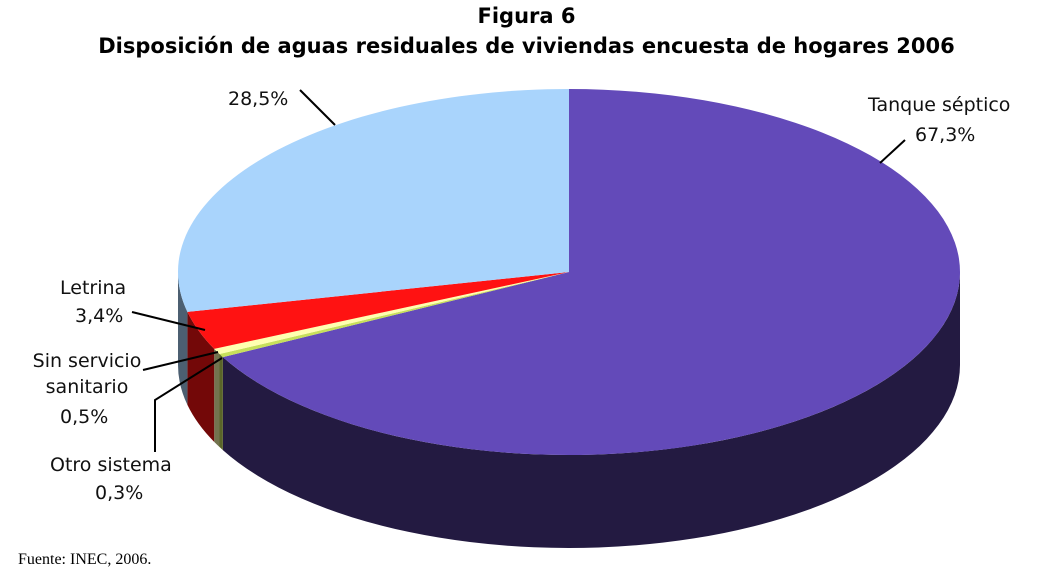  What do you see at coordinates (945, 135) in the screenshot?
I see `value-label: 67,3%` at bounding box center [945, 135].